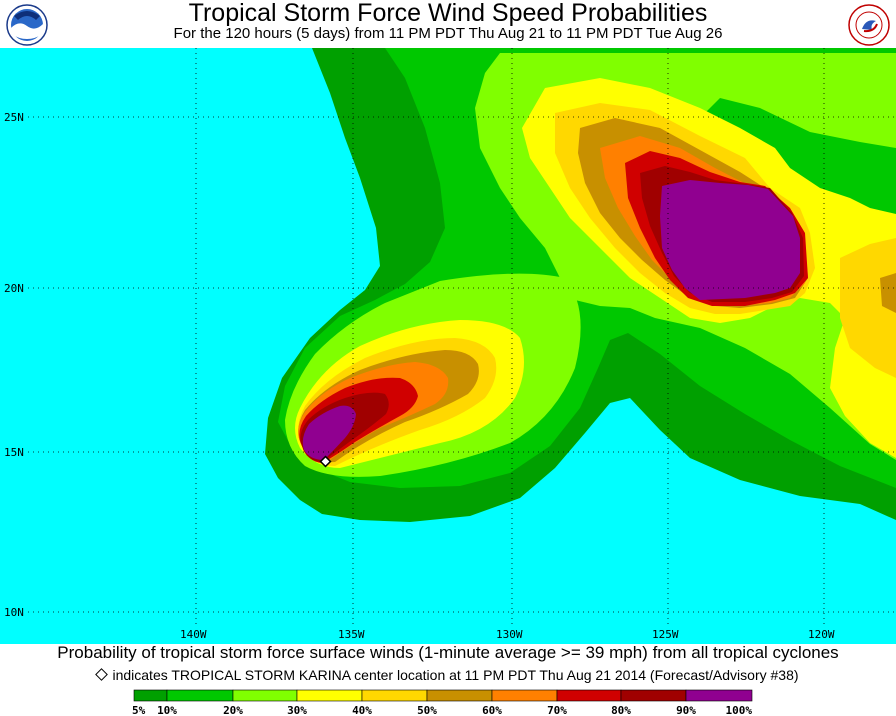 Image resolution: width=896 pixels, height=716 pixels. Describe the element at coordinates (442, 710) in the screenshot. I see `legend-labels: 5% 10% 20% 30% 40% 50% 60% 70% 80% 90% 100%` at that location.